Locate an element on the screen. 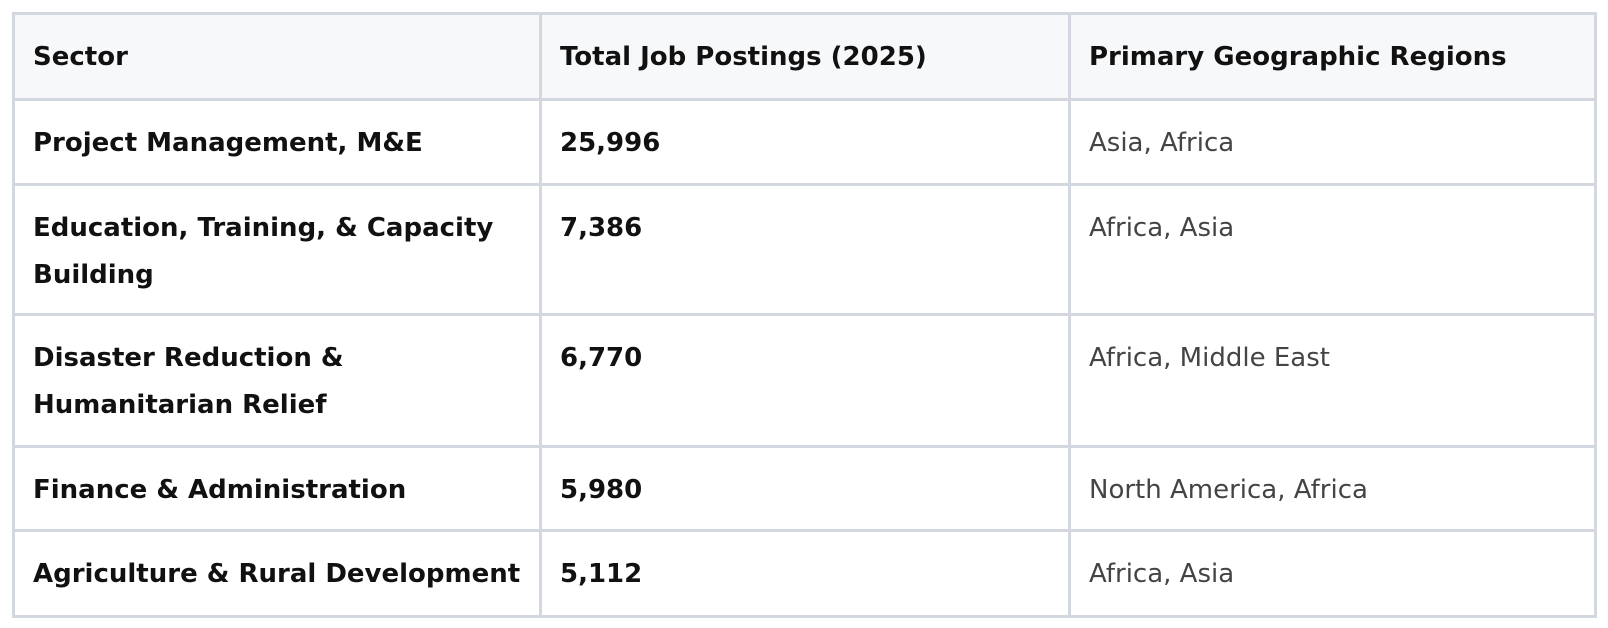 Image resolution: width=1608 pixels, height=628 pixels. sector-cell: Project Management, M&E is located at coordinates (277, 142).